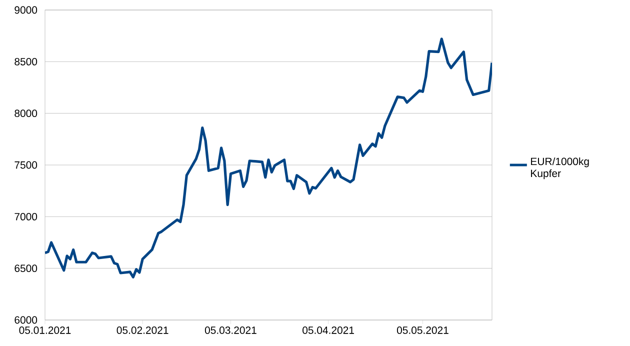 The height and width of the screenshot is (346, 630). I want to click on y-tick-label: 9000, so click(26, 10).